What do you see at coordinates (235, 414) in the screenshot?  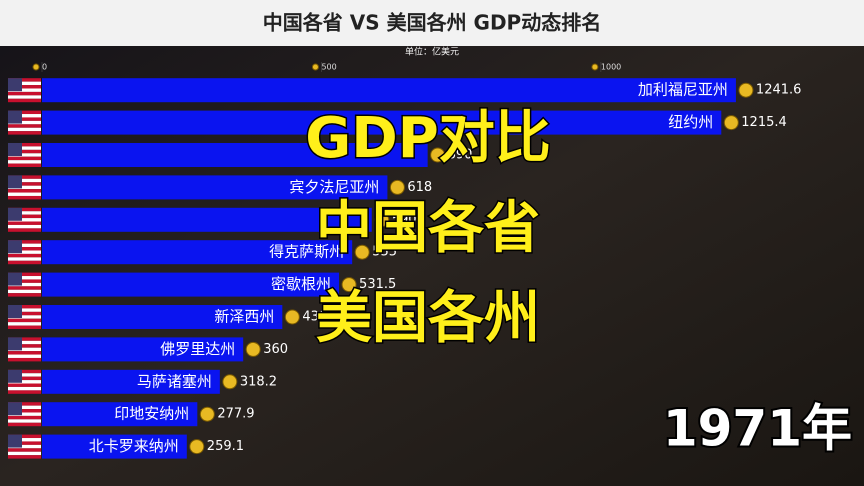 I see `value-label: 277.9` at bounding box center [235, 414].